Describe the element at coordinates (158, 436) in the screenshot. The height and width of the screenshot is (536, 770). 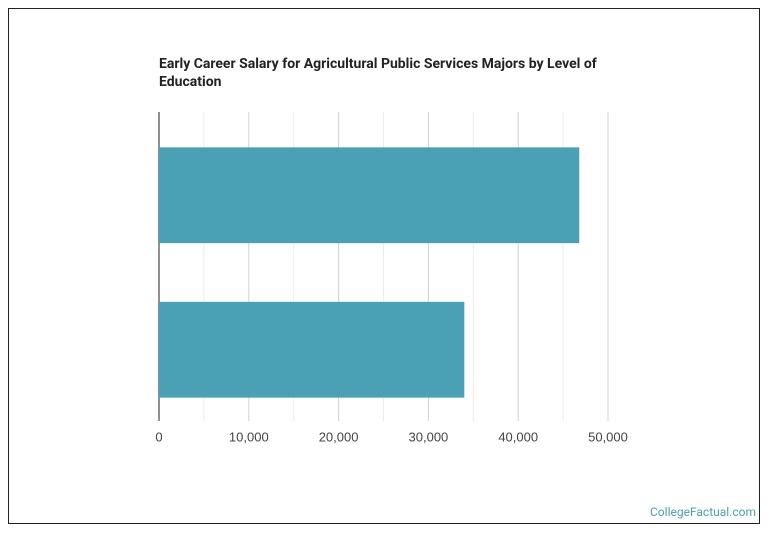
I see `x-tick-label: 0` at that location.